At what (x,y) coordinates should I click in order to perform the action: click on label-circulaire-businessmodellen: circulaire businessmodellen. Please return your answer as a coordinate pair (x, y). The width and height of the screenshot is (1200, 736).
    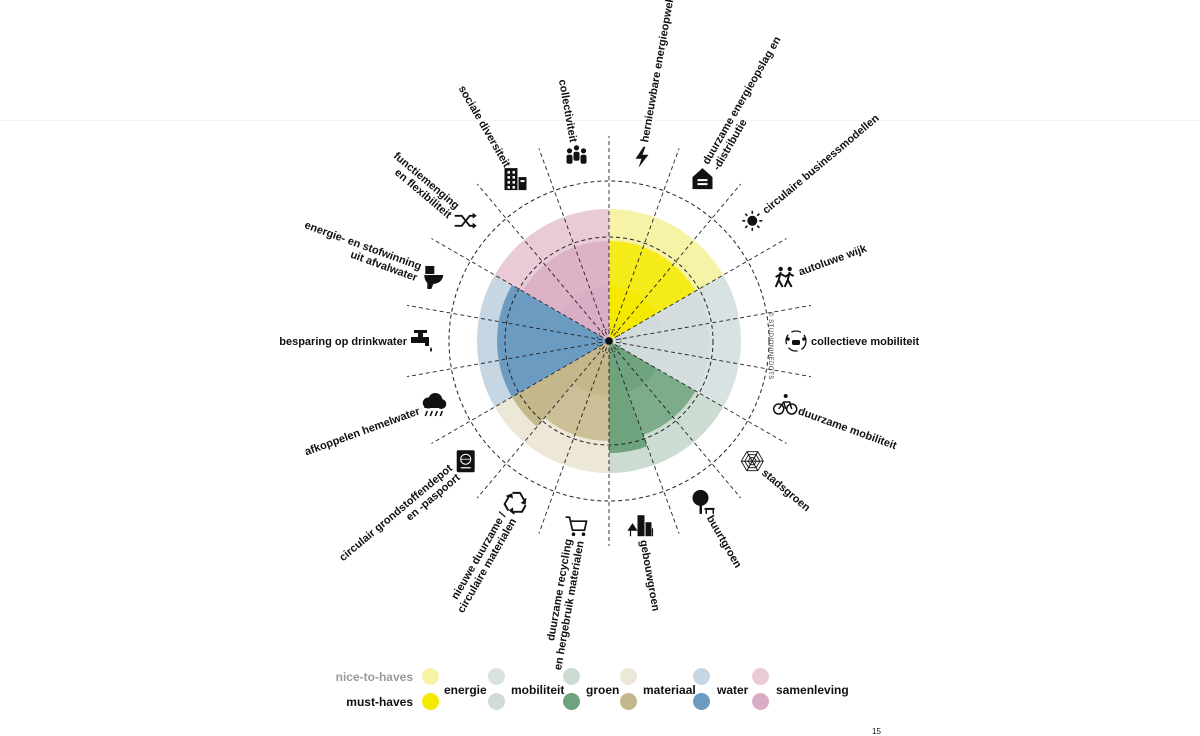
    Looking at the image, I should click on (820, 164).